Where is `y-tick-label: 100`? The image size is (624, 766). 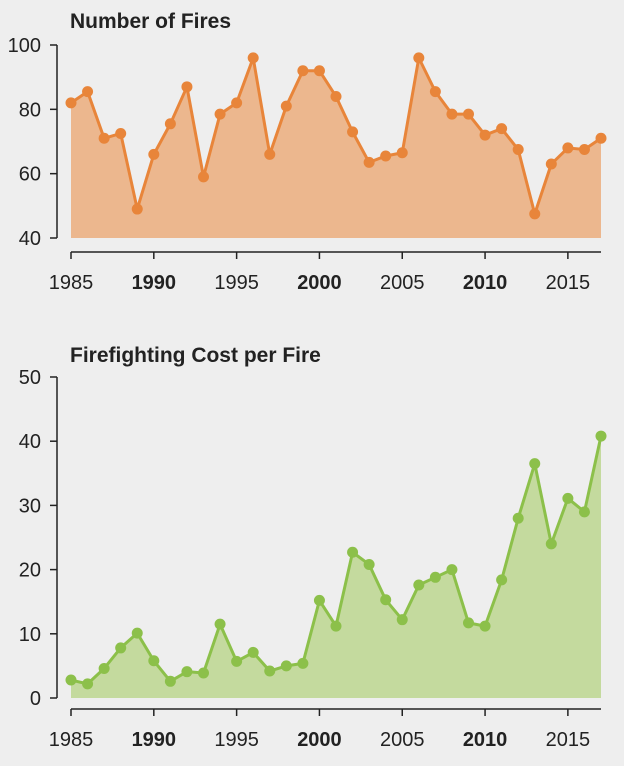 y-tick-label: 100 is located at coordinates (24, 46).